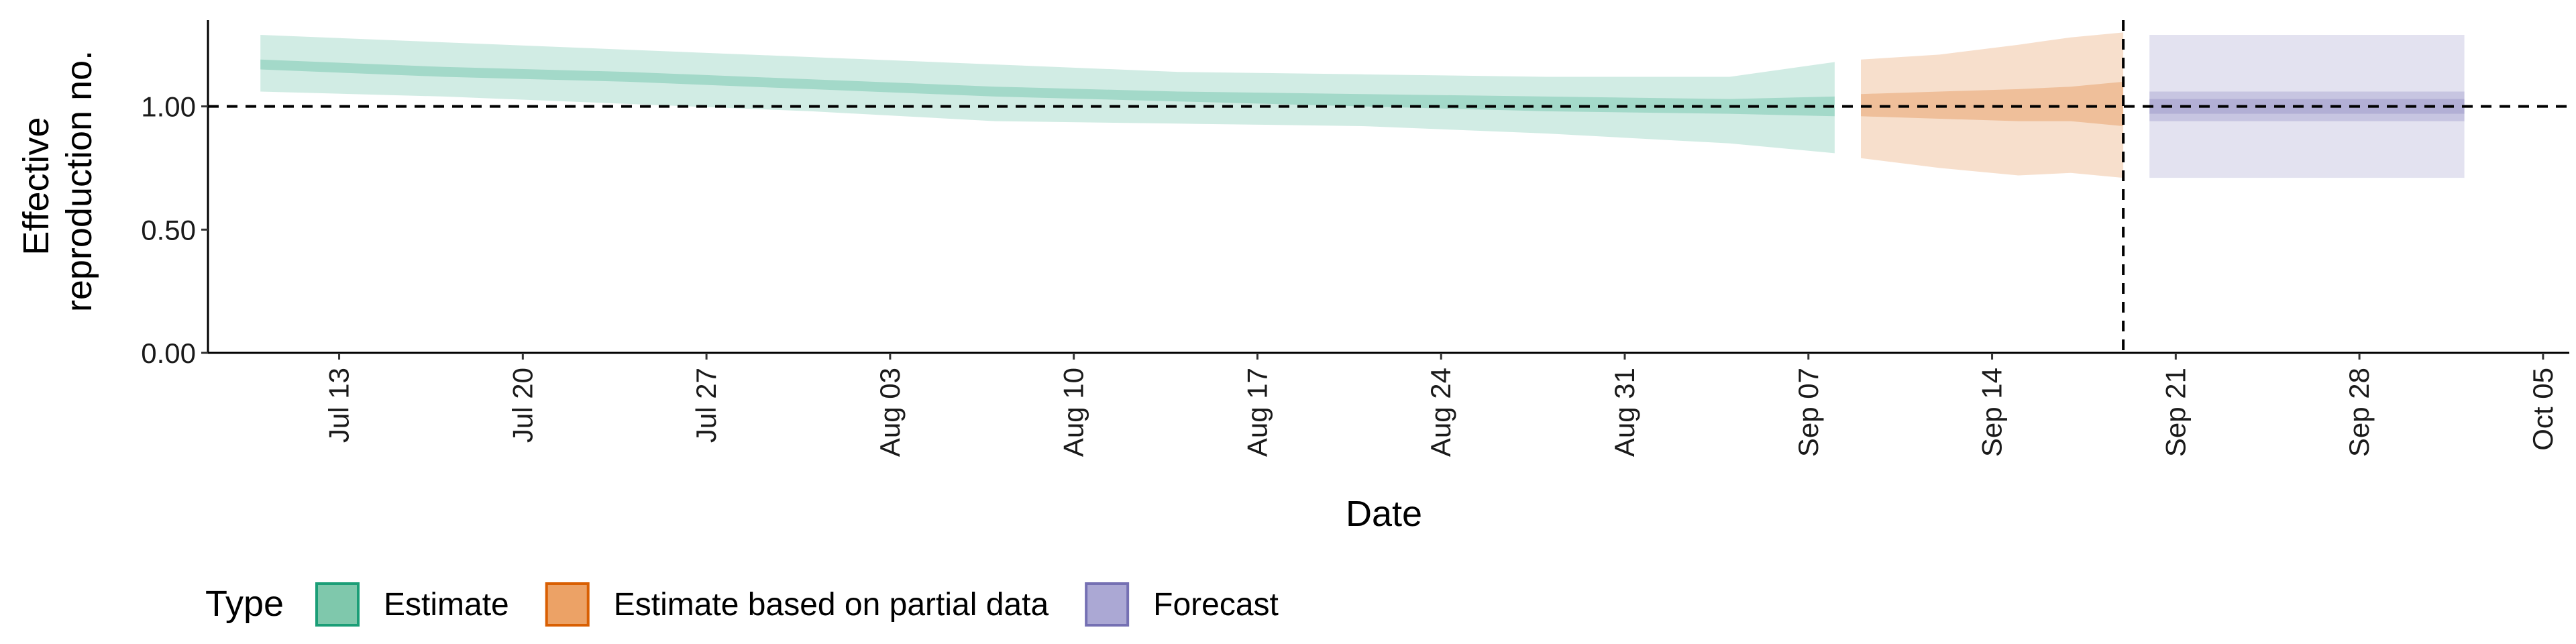 This screenshot has height=644, width=2576. Describe the element at coordinates (1992, 412) in the screenshot. I see `x-tick-label: Sep 14` at that location.